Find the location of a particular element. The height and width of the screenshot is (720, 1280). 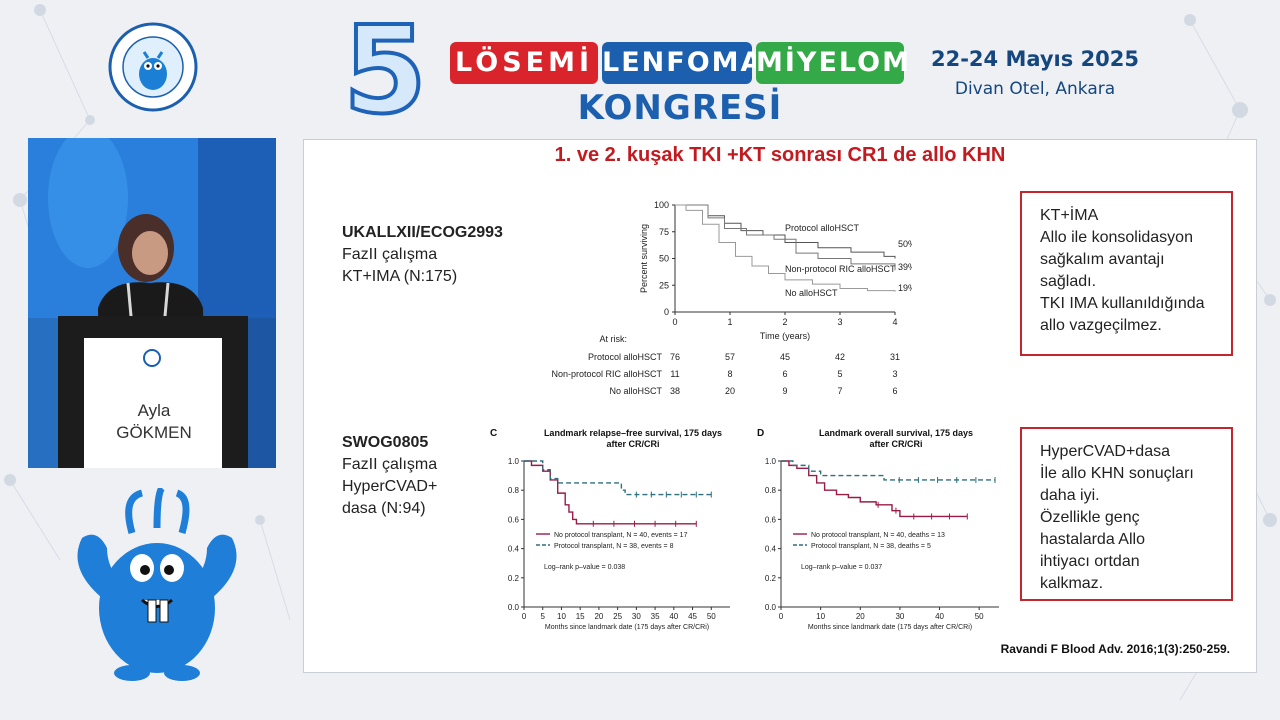

at-risk-value: 7 is located at coordinates (839, 390).